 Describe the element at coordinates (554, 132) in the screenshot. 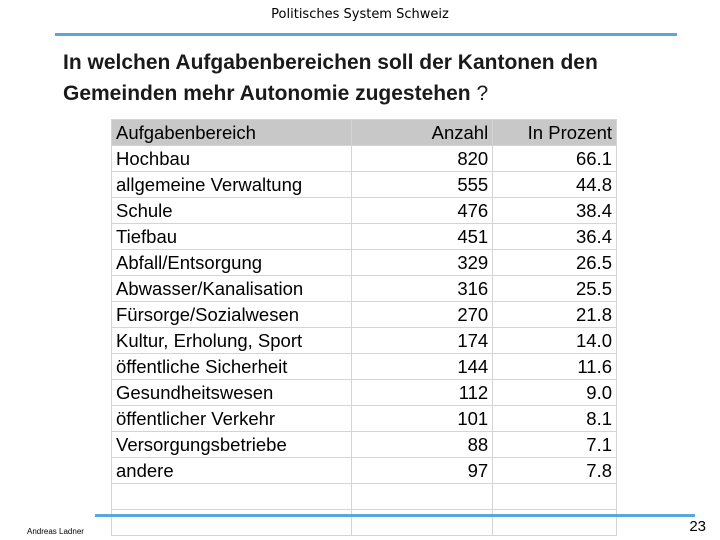

I see `header-prozent: In Prozent` at that location.